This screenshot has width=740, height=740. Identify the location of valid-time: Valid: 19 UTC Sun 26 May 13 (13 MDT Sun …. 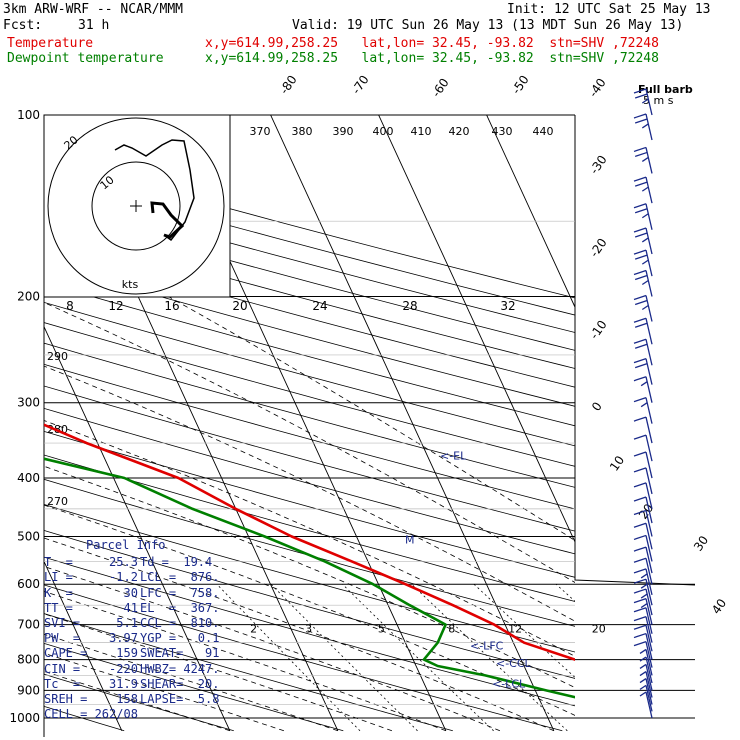
(488, 25).